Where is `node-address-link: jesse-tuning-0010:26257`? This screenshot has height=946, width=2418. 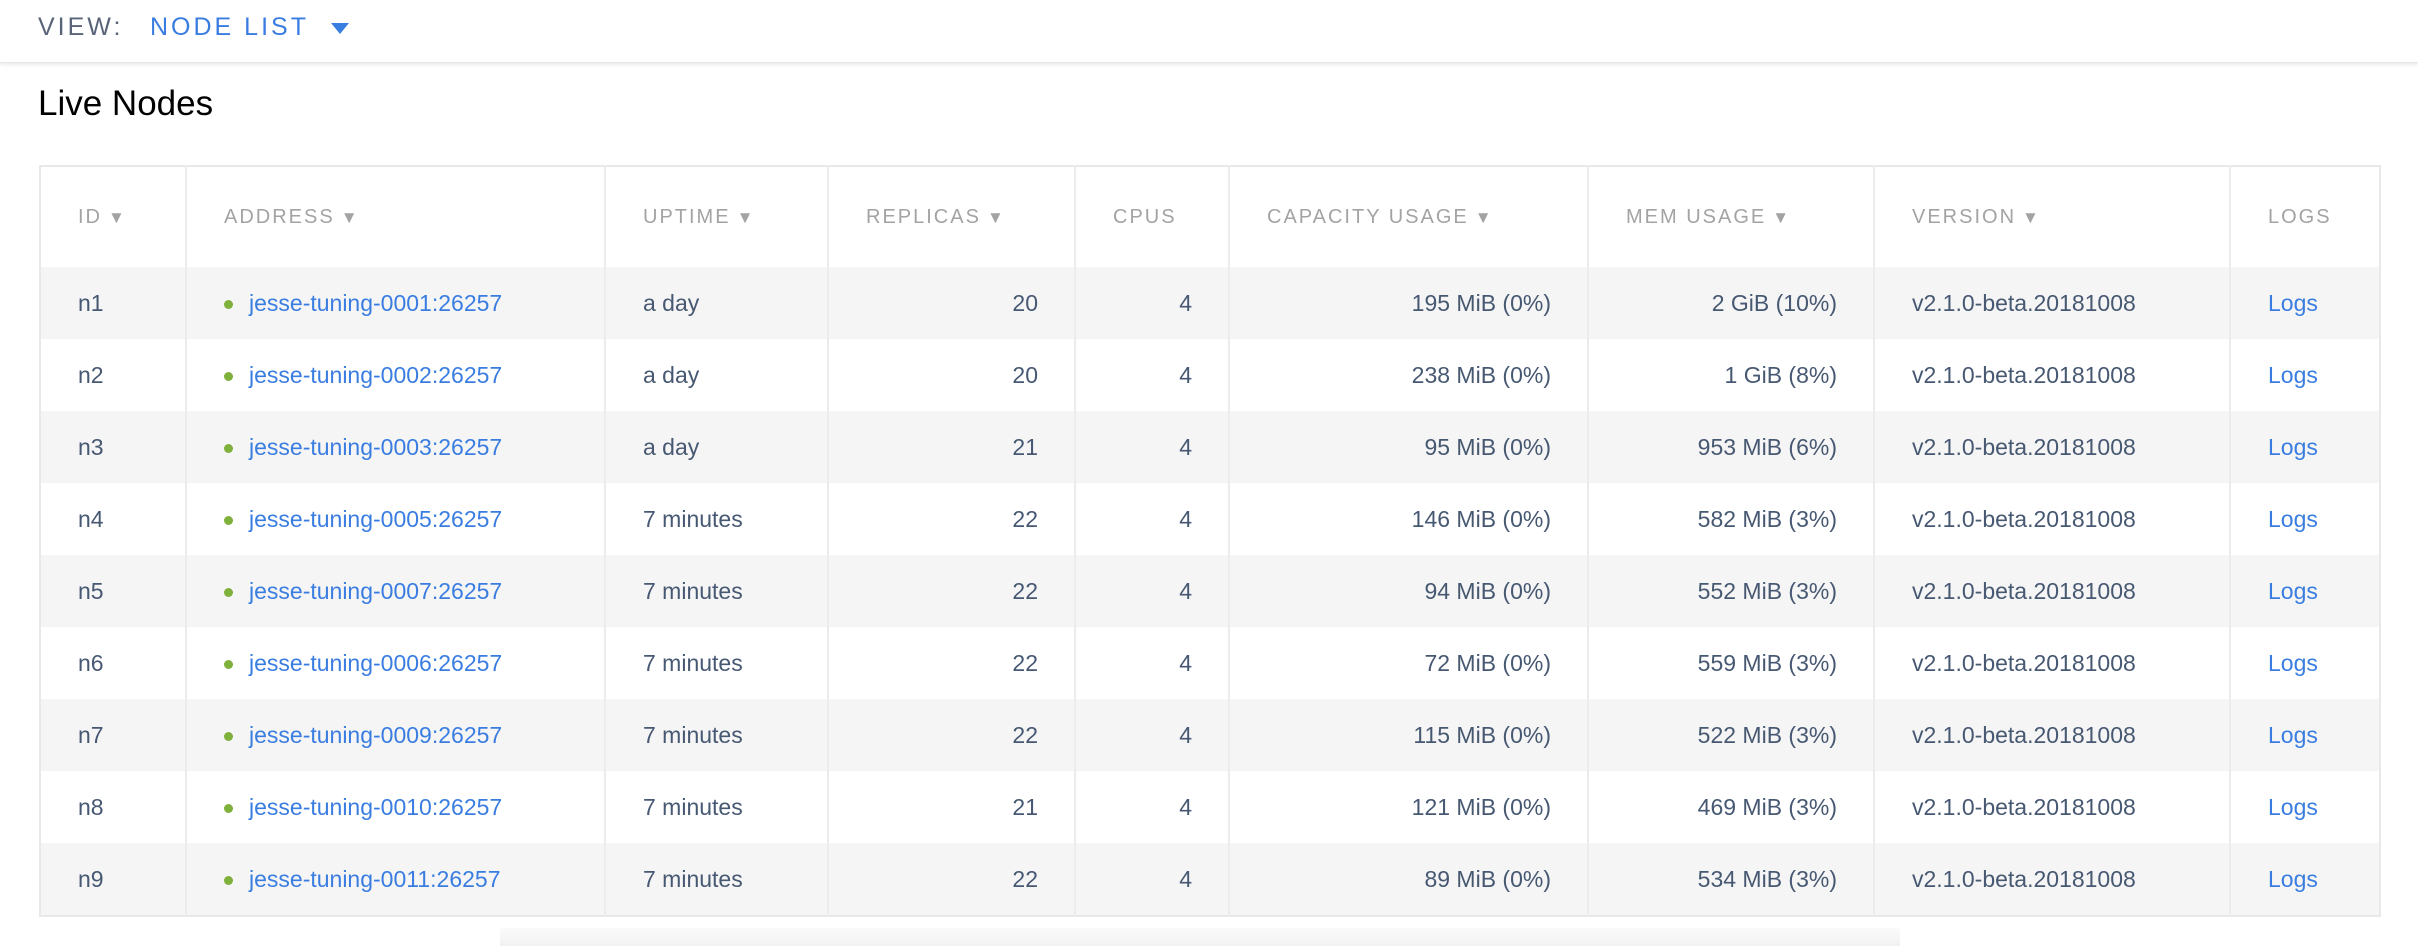
node-address-link: jesse-tuning-0010:26257 is located at coordinates (376, 806).